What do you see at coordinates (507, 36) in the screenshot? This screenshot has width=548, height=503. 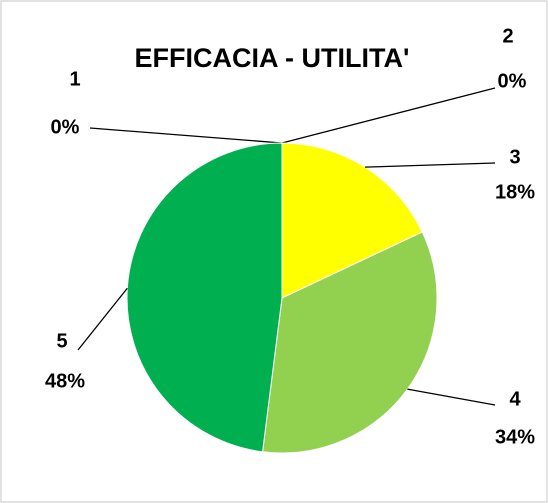 I see `category-label: 2` at bounding box center [507, 36].